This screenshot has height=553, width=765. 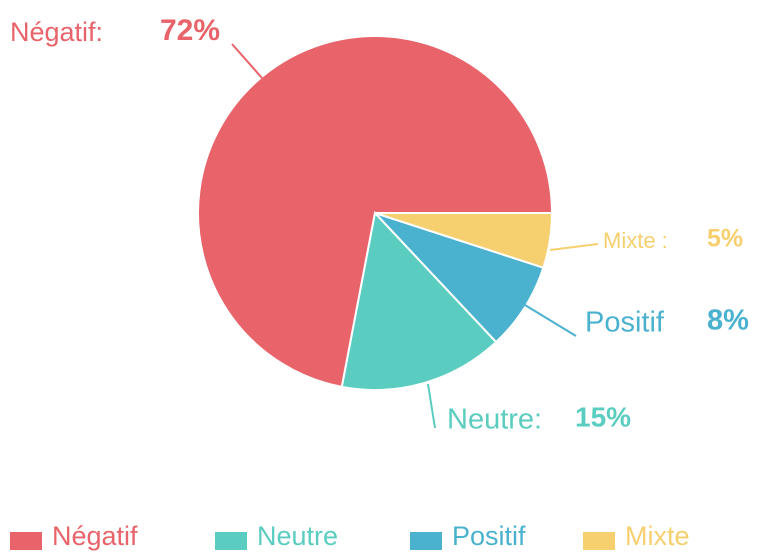 What do you see at coordinates (728, 321) in the screenshot?
I see `value-label: 8%` at bounding box center [728, 321].